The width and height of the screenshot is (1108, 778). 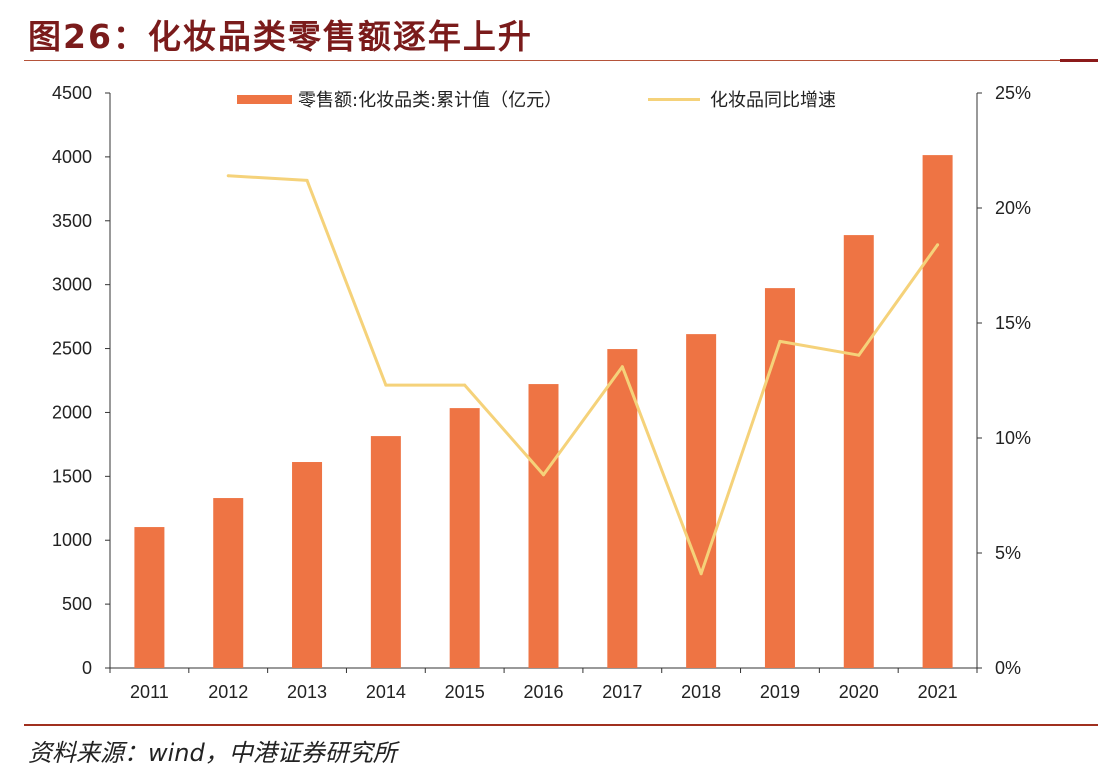 What do you see at coordinates (1079, 60) in the screenshot?
I see `title-divider-accent` at bounding box center [1079, 60].